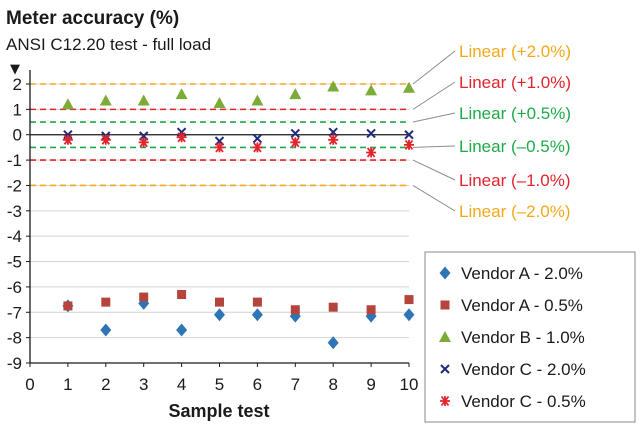 The image size is (640, 438). I want to click on x-tick-label: 2, so click(105, 384).